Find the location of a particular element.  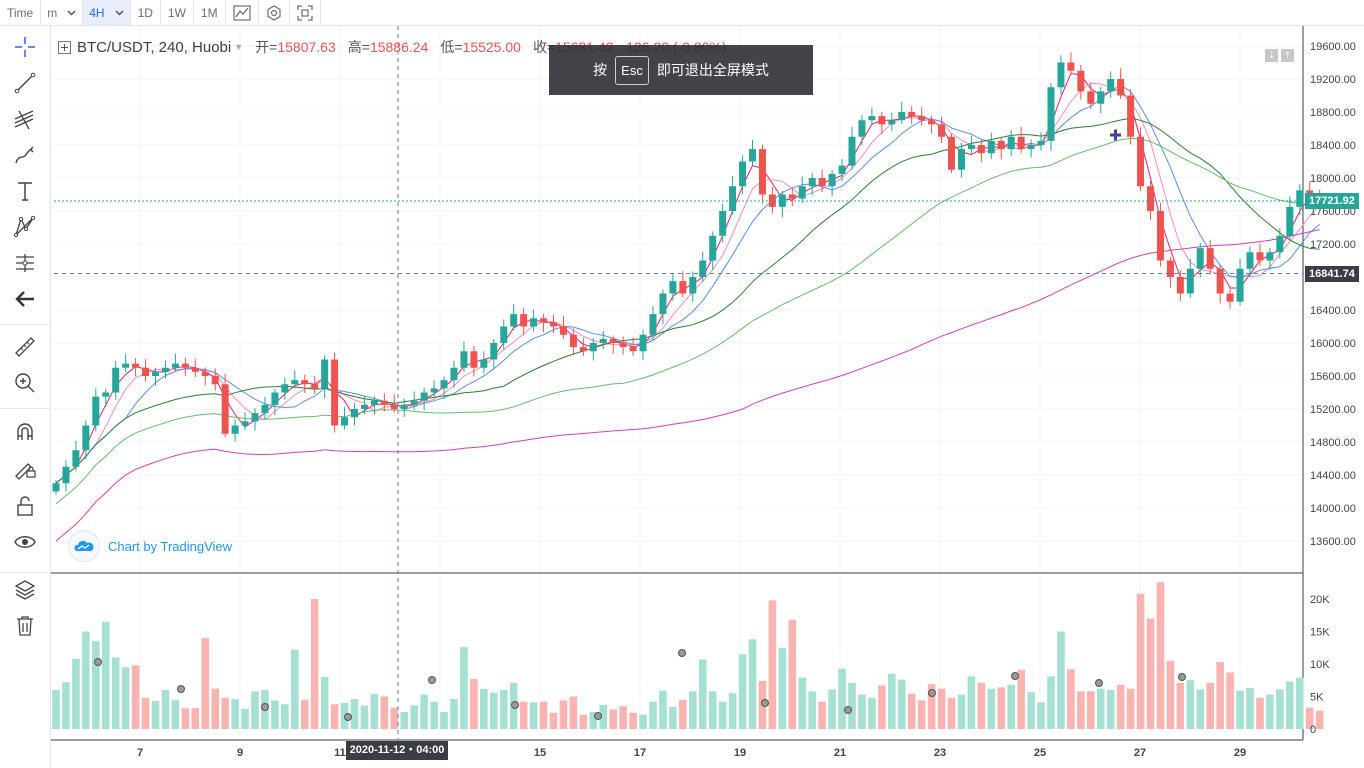

interval-1m-label: 1M is located at coordinates (209, 12).